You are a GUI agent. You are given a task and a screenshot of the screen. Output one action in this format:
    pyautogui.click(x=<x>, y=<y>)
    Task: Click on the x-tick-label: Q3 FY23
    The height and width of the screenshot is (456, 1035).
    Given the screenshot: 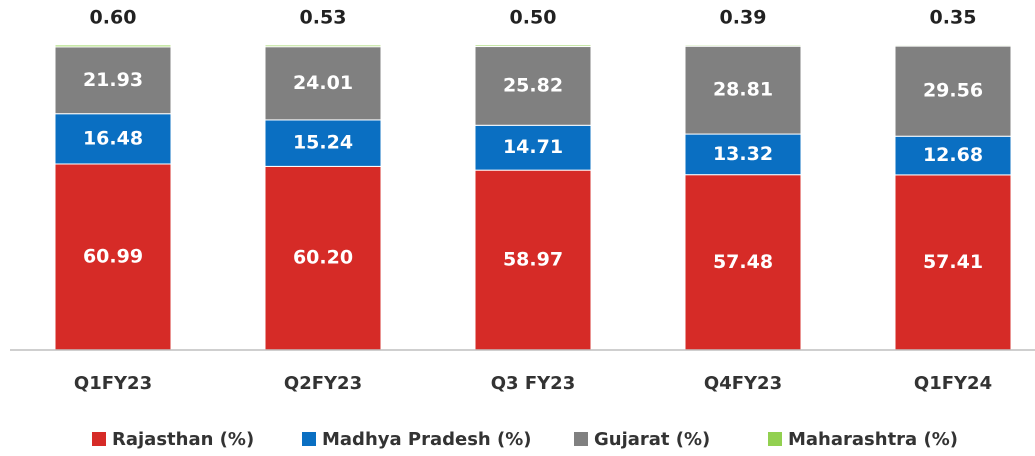 What is the action you would take?
    pyautogui.click(x=533, y=383)
    